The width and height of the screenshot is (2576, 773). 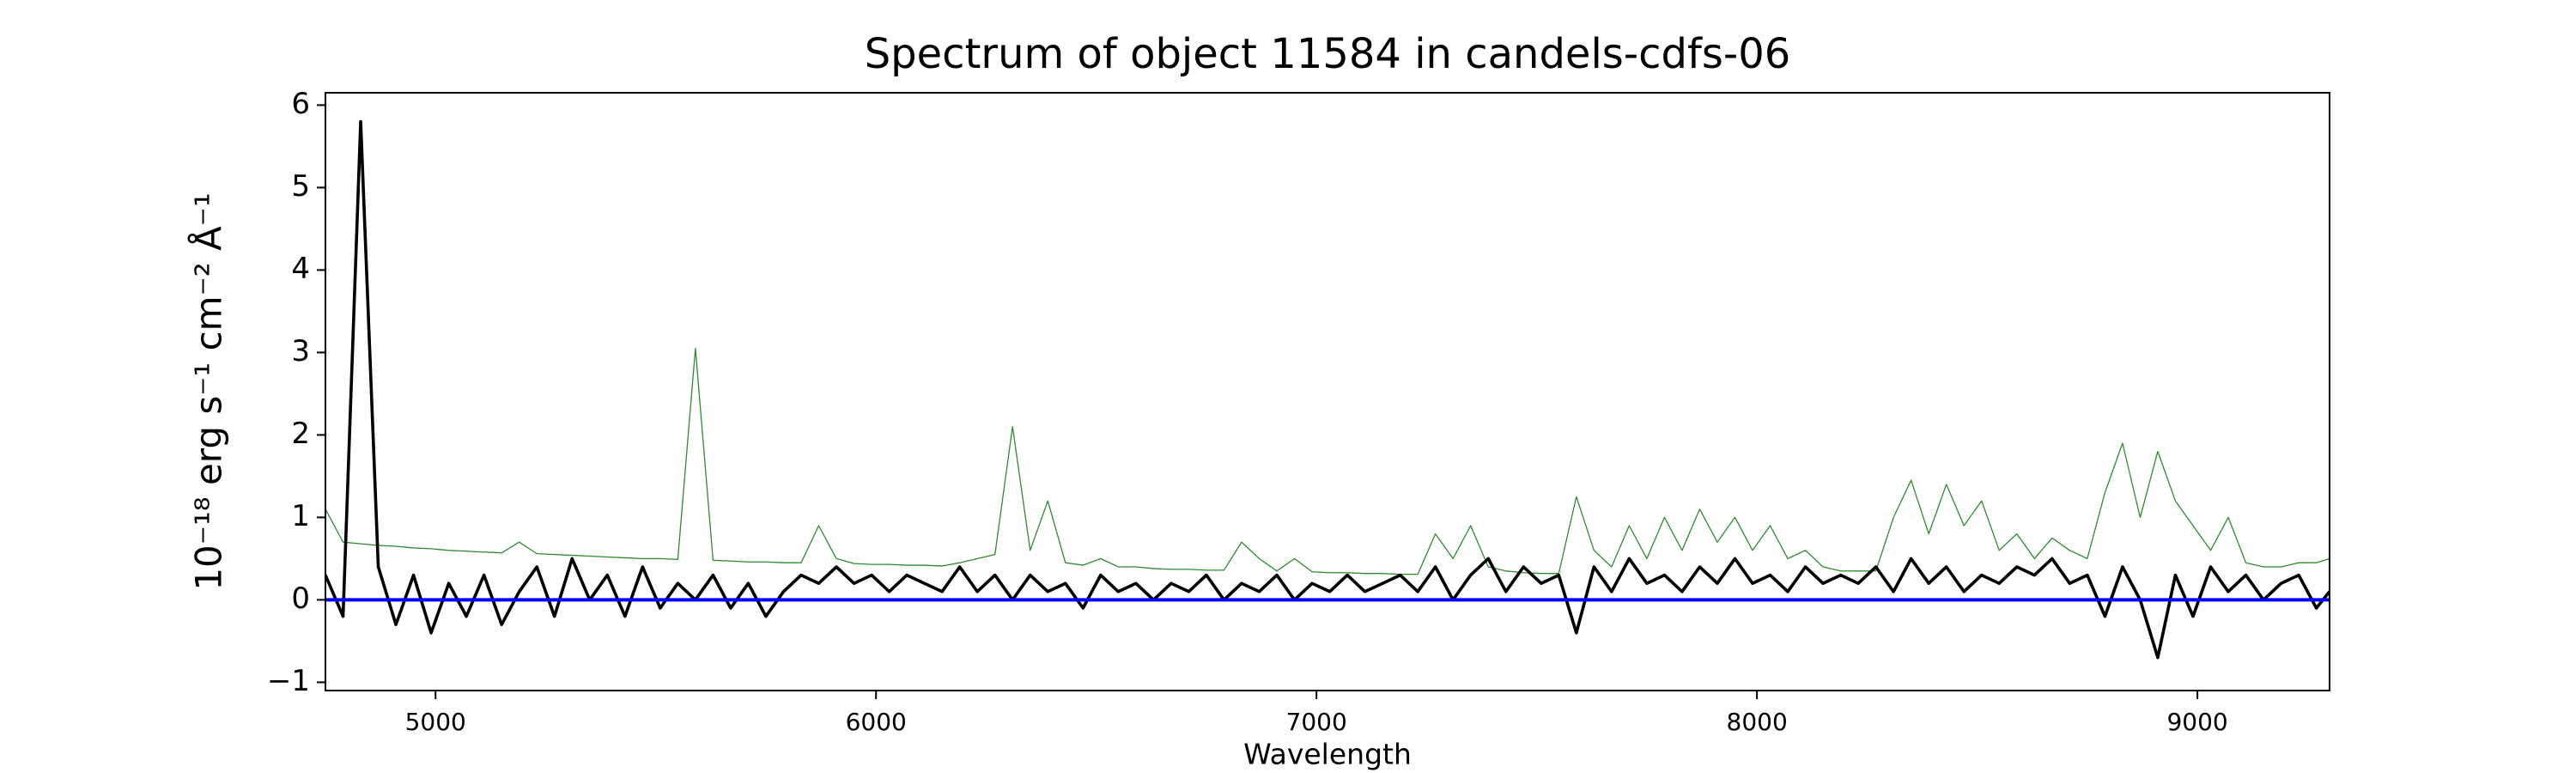 I want to click on x-tick-label: 7000, so click(x=1316, y=722).